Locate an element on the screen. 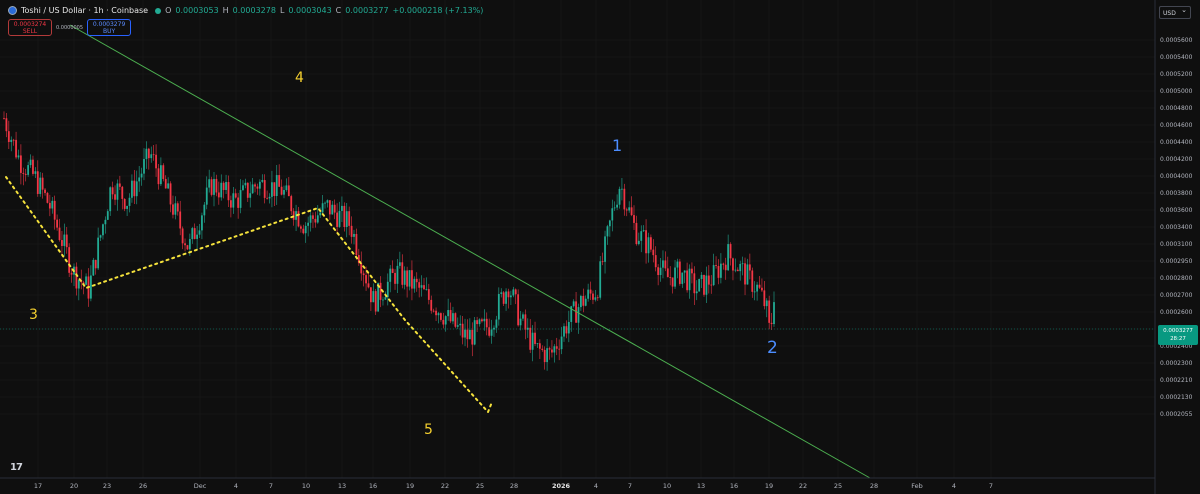 The width and height of the screenshot is (1200, 494). ohlc-high-key: H is located at coordinates (225, 10).